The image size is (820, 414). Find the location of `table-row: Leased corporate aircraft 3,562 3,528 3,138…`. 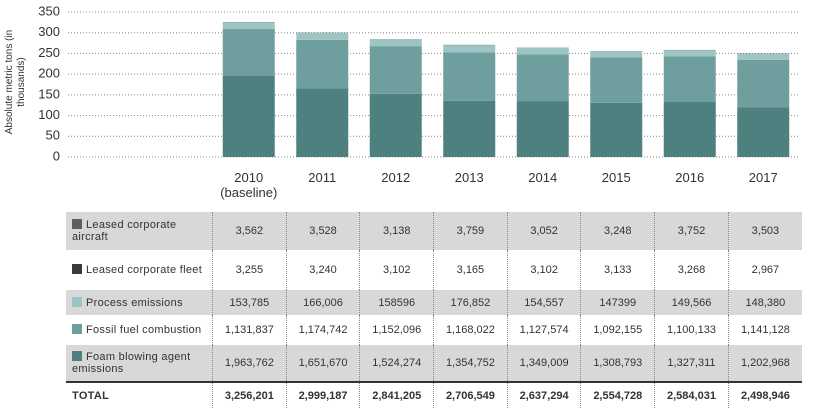

table-row: Leased corporate aircraft 3,562 3,528 3,138… is located at coordinates (434, 231).